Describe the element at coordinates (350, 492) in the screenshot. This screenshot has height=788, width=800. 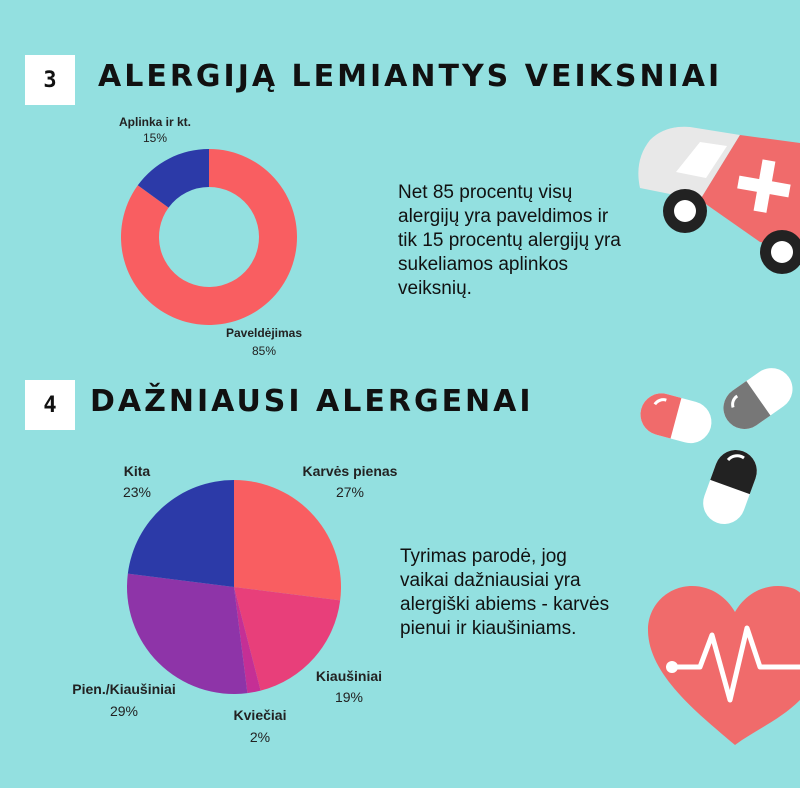
I see `pie-value-karves-pienas: 27%` at that location.